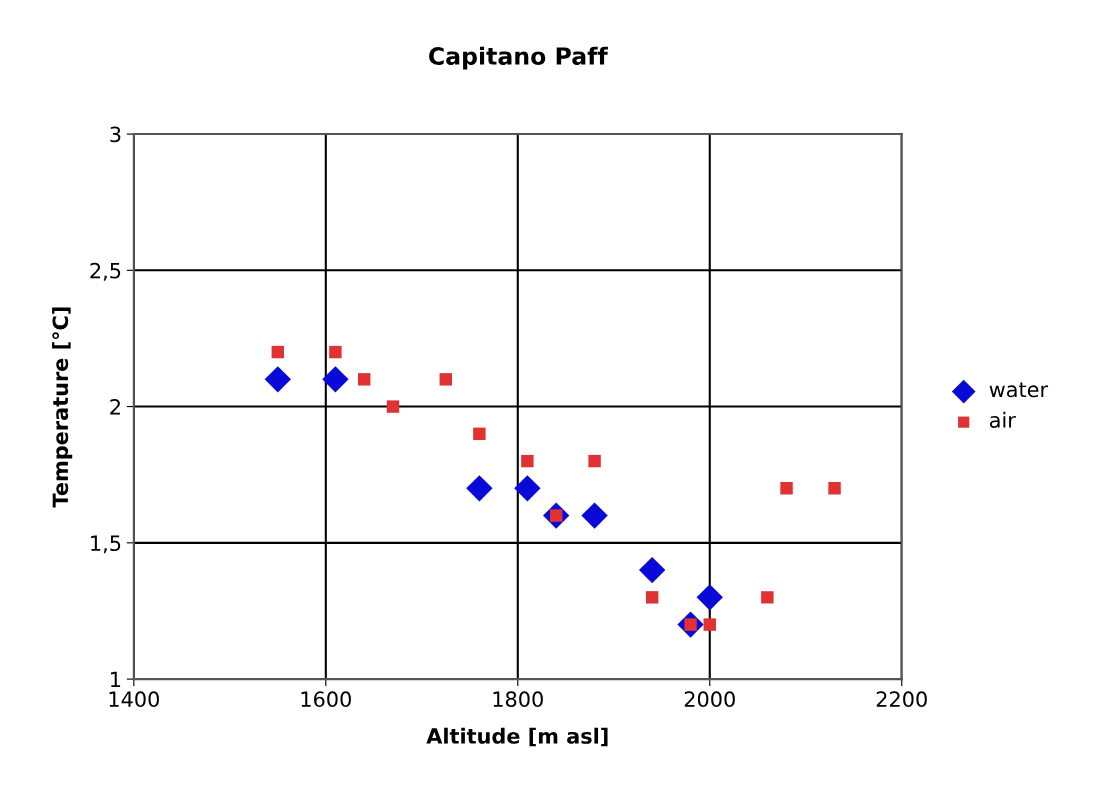 The width and height of the screenshot is (1097, 798). I want to click on y-axis-title: Temperature [°C], so click(62, 407).